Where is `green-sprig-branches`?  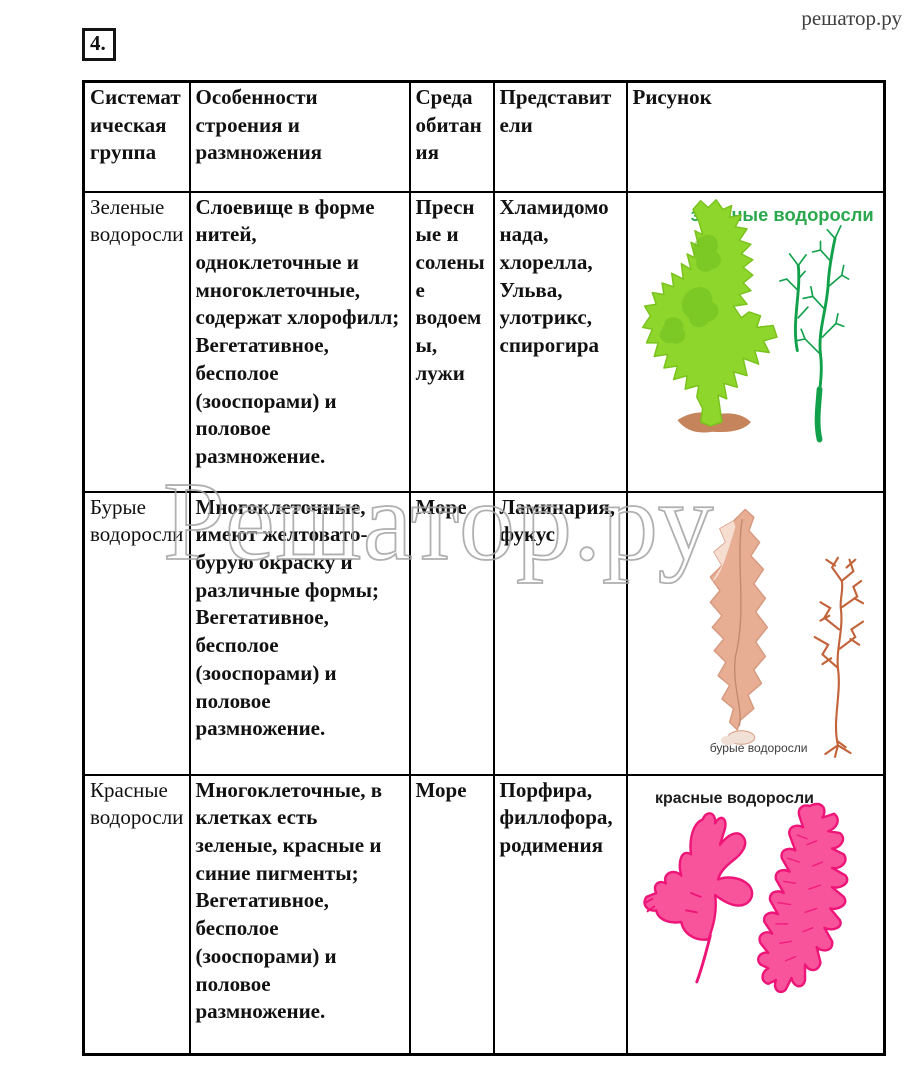 green-sprig-branches is located at coordinates (813, 289).